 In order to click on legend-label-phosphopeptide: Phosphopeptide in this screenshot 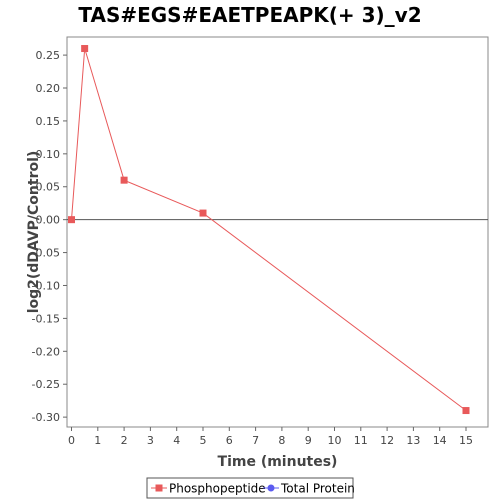, I will do `click(217, 489)`.